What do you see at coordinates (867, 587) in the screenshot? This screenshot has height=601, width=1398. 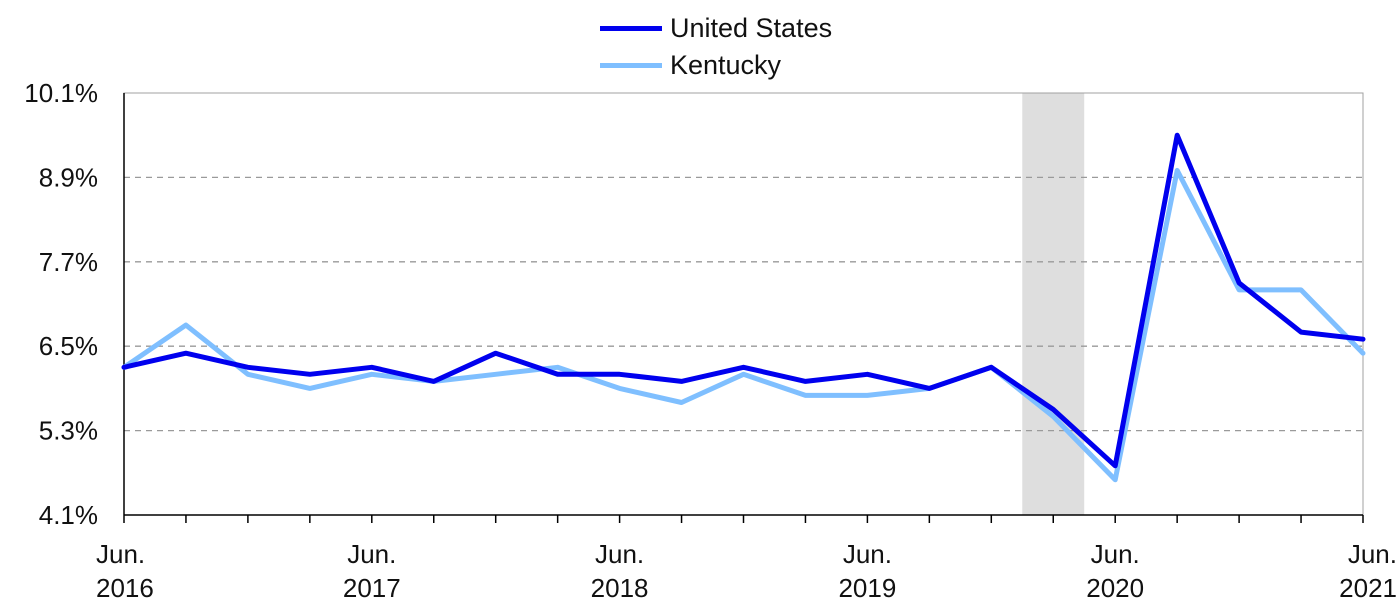 I see `x-tick-label-year: 2019` at bounding box center [867, 587].